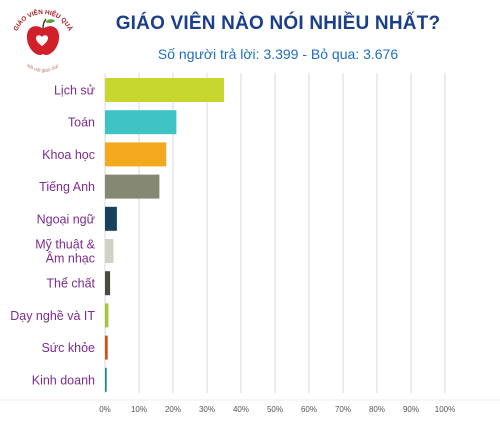 The width and height of the screenshot is (500, 446). I want to click on x-tick-label: 20%, so click(173, 409).